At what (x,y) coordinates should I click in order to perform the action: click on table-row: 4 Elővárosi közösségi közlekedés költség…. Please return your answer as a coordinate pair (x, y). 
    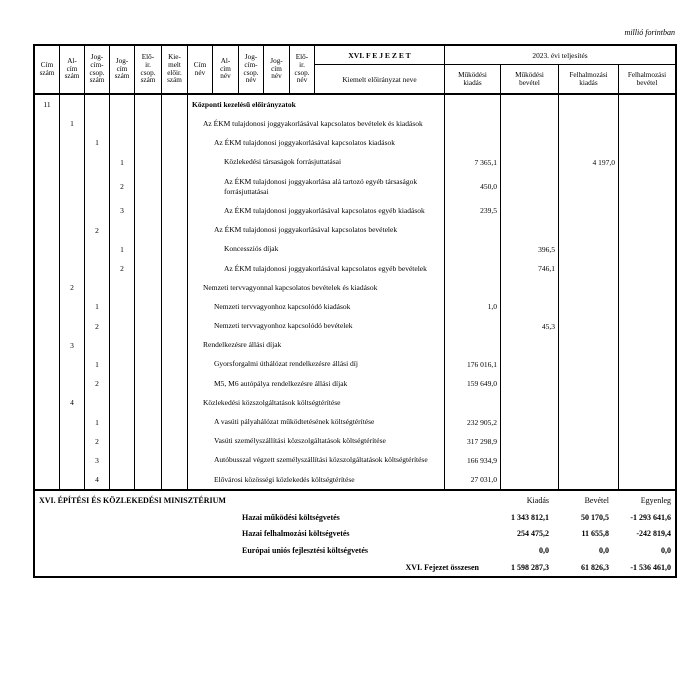
    Looking at the image, I should click on (355, 479).